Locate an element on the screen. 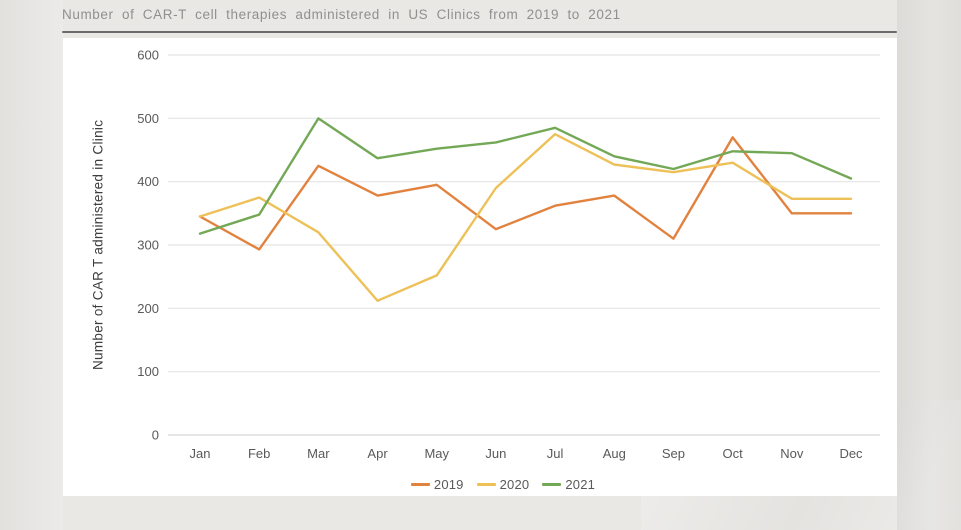  legend-item-2021: 2021 is located at coordinates (568, 484).